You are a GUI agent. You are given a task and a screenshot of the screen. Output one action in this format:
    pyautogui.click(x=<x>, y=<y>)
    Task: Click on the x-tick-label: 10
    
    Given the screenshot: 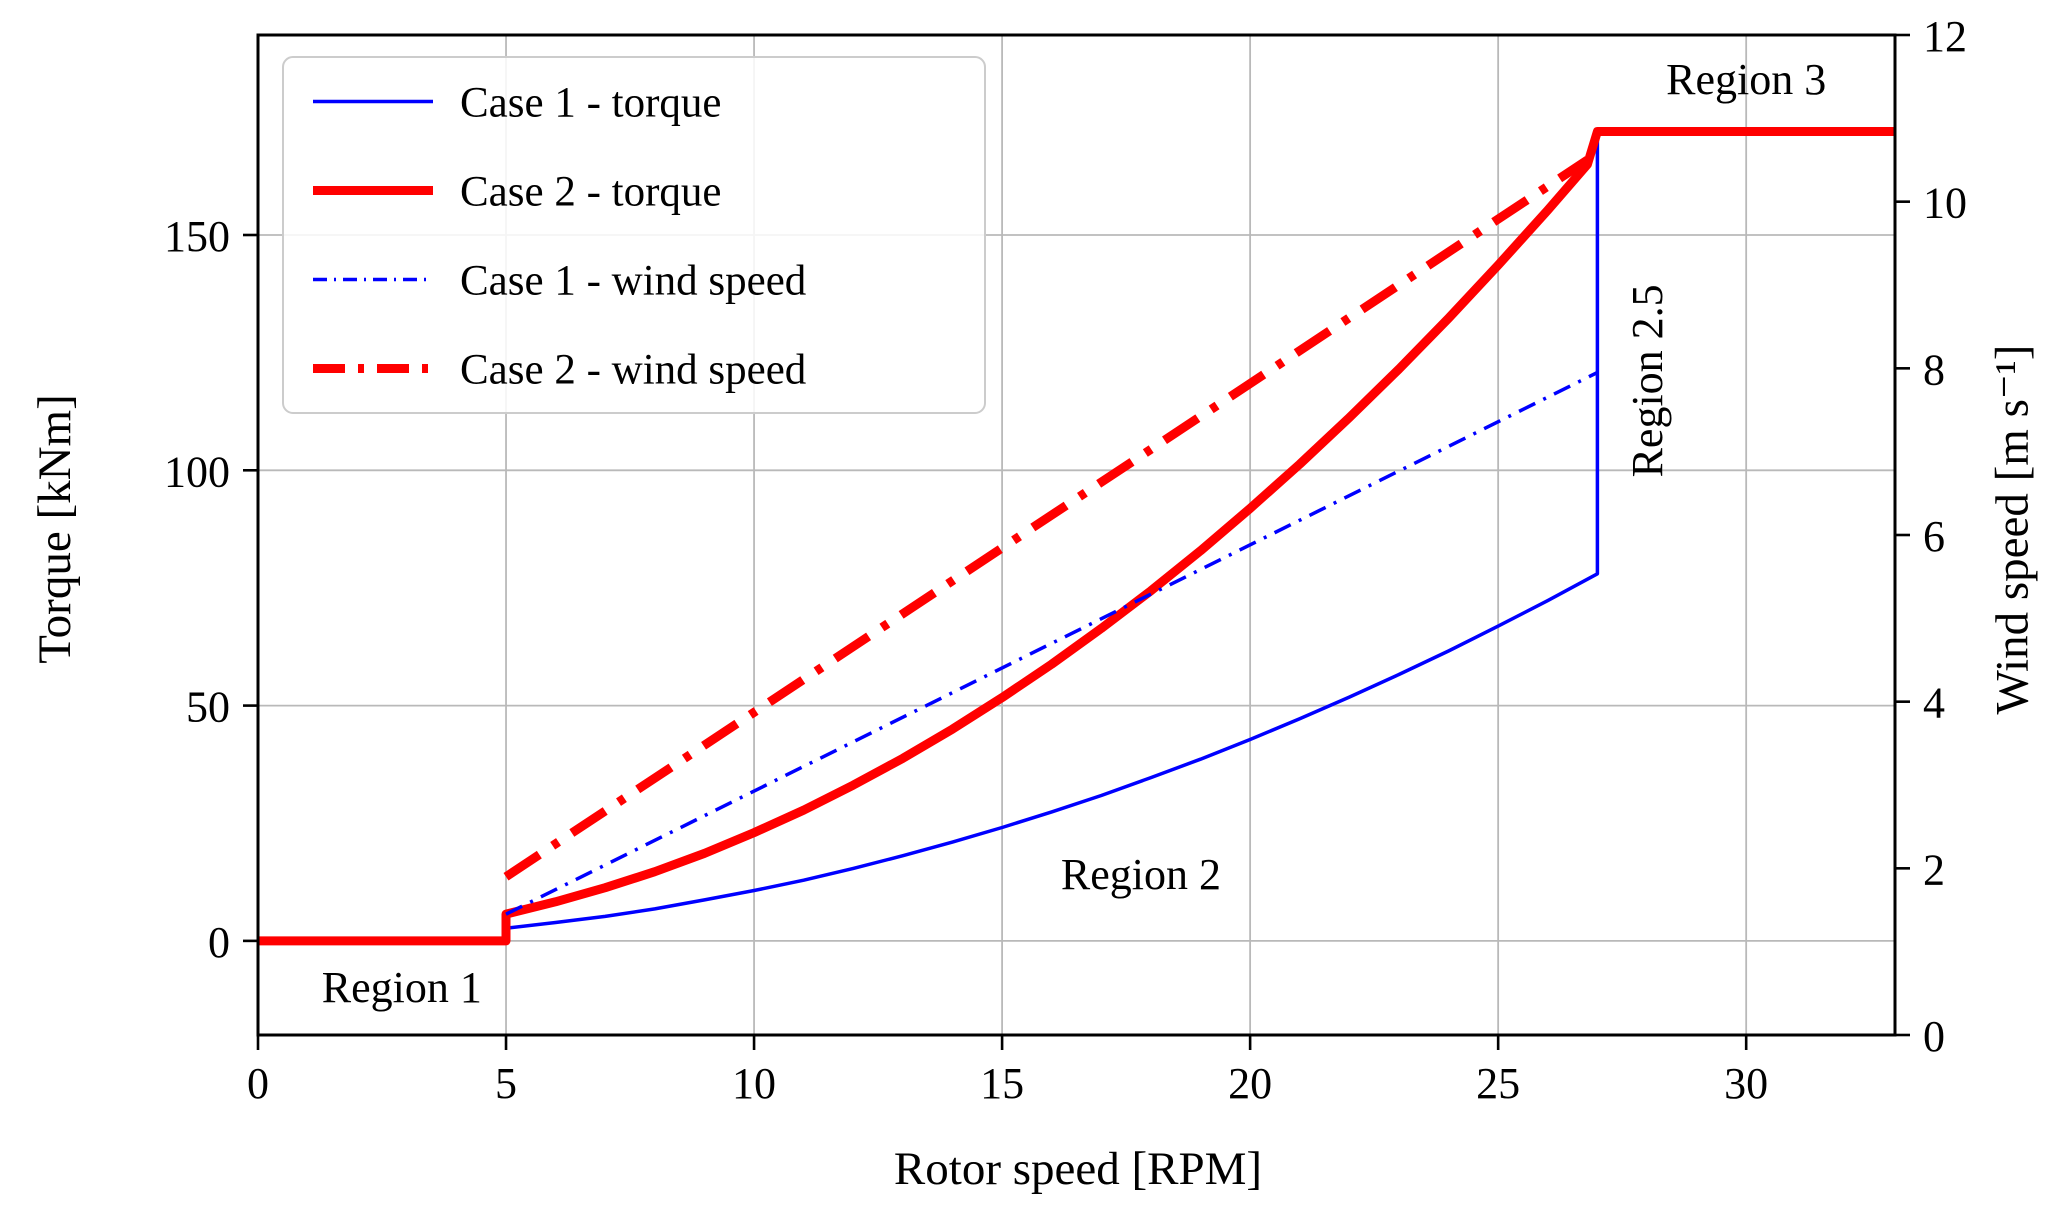 What is the action you would take?
    pyautogui.click(x=754, y=1083)
    